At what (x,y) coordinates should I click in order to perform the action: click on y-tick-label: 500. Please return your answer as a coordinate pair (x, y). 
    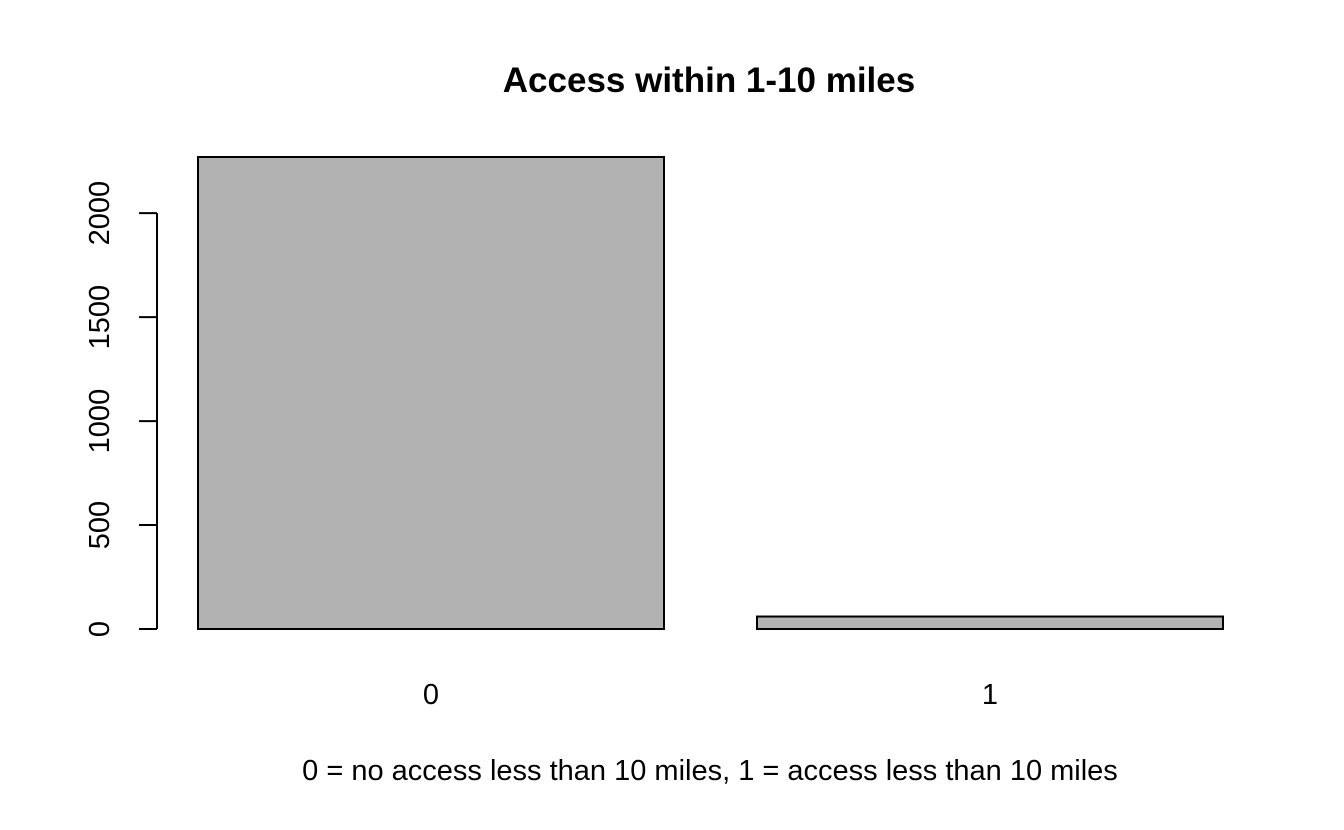
    Looking at the image, I should click on (100, 525).